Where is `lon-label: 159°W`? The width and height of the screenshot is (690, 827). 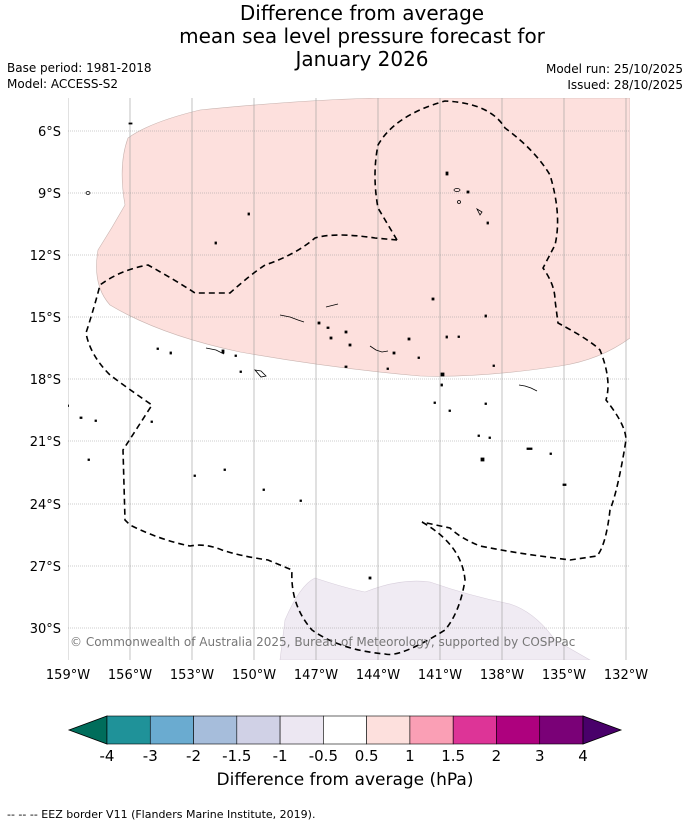
lon-label: 159°W is located at coordinates (68, 675).